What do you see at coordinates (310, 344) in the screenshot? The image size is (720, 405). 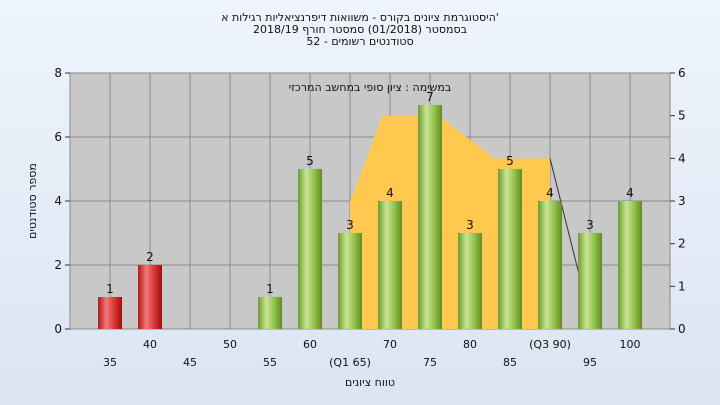 I see `x-tick-label: 60` at bounding box center [310, 344].